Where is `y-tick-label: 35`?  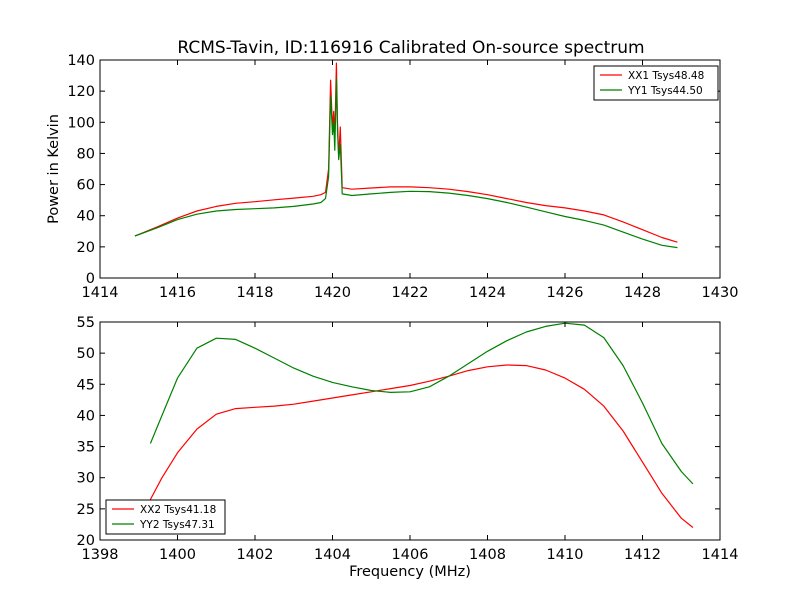 y-tick-label: 35 is located at coordinates (86, 448).